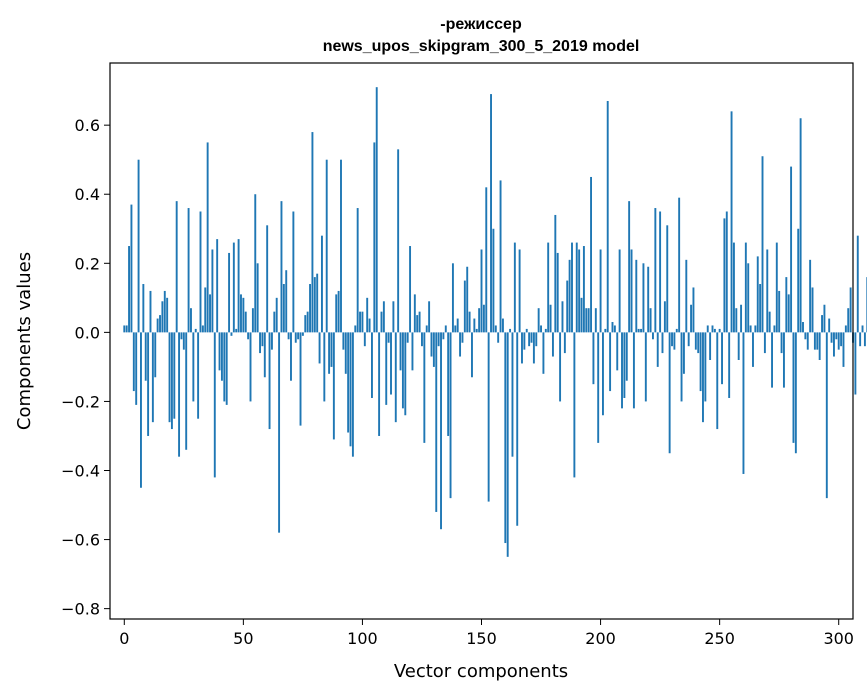  I want to click on x-axis-label: Vector components, so click(481, 671).